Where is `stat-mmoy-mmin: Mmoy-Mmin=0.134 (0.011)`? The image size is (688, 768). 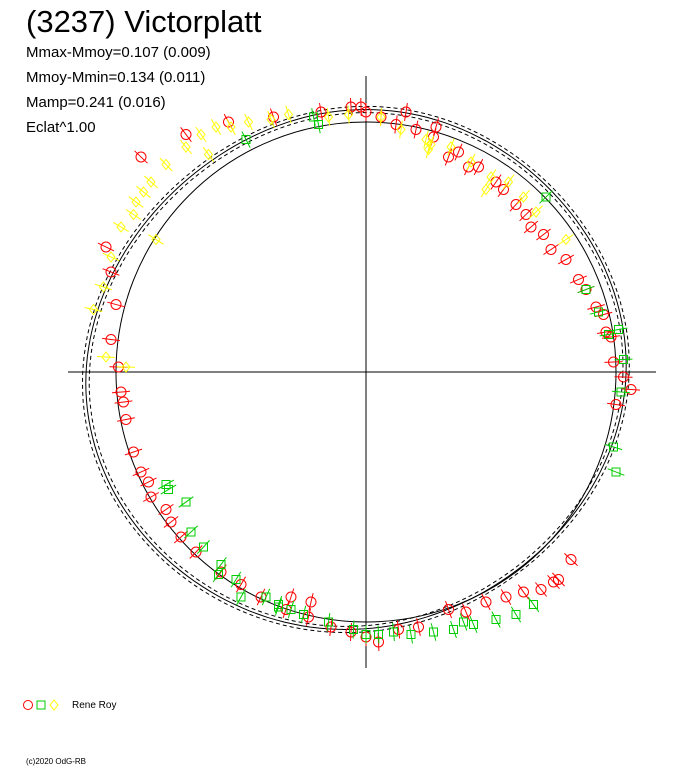 stat-mmoy-mmin: Mmoy-Mmin=0.134 (0.011) is located at coordinates (116, 77).